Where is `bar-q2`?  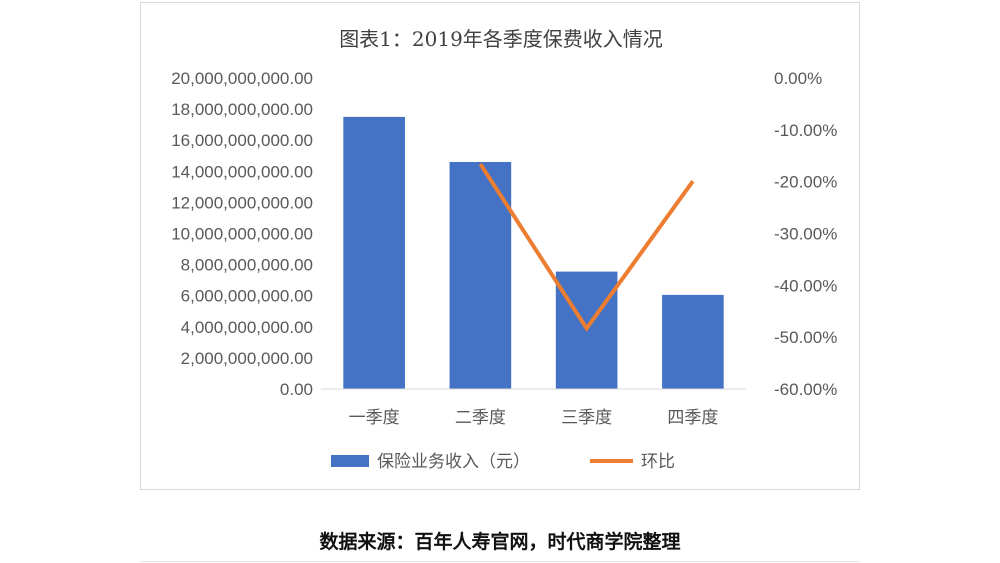 bar-q2 is located at coordinates (480, 275).